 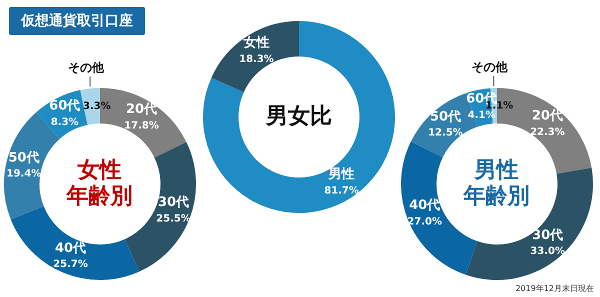 What do you see at coordinates (341, 174) in the screenshot?
I see `slice-label: 男性` at bounding box center [341, 174].